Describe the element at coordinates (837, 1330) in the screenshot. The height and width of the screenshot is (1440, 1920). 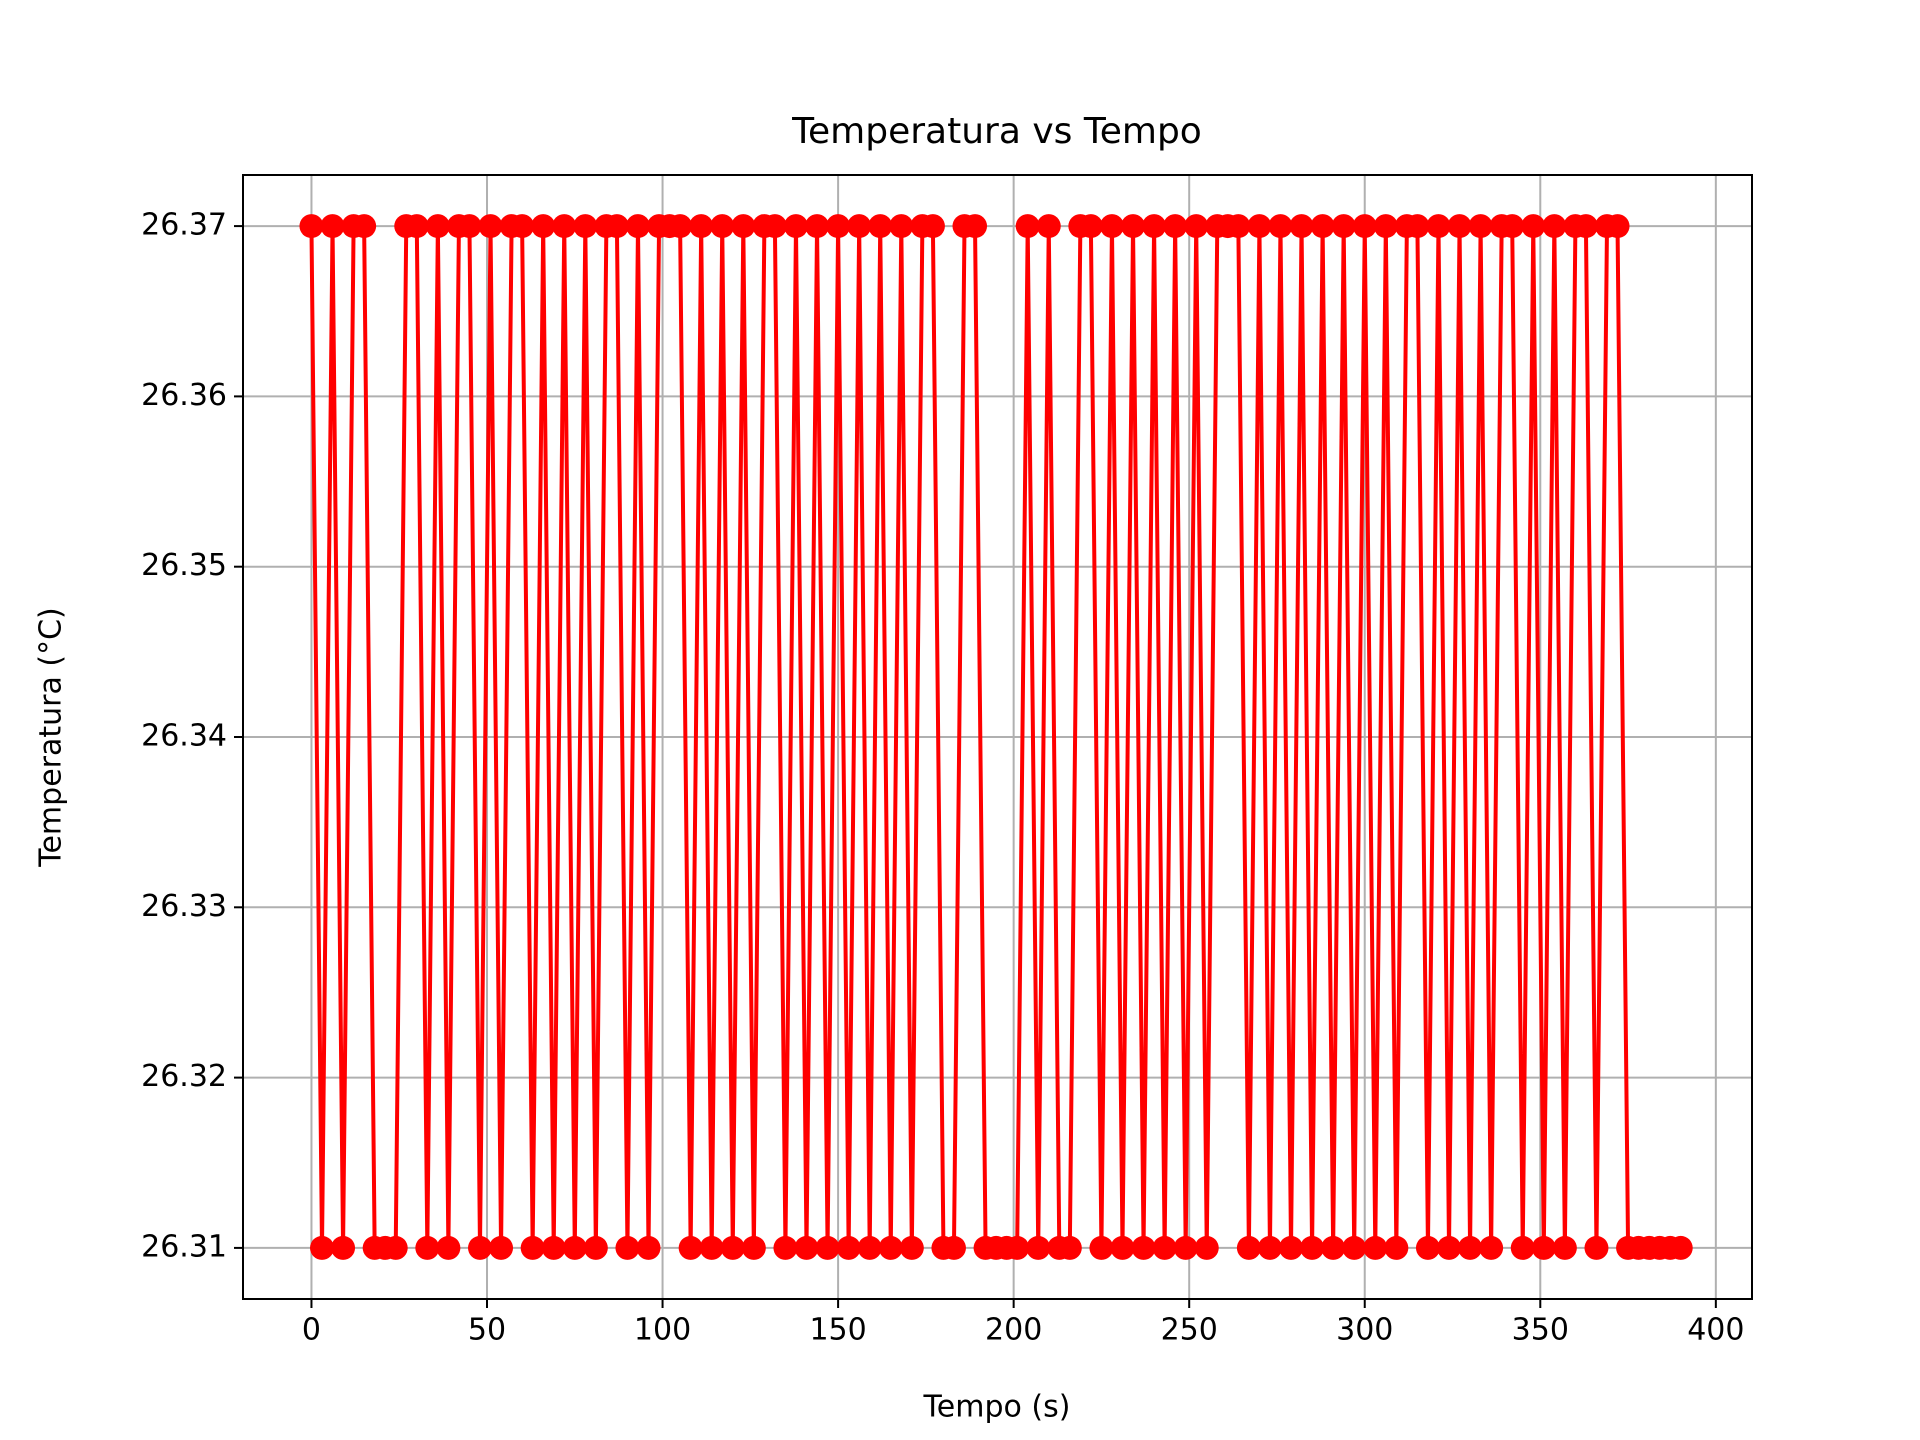
I see `x-tick-label: 150` at that location.